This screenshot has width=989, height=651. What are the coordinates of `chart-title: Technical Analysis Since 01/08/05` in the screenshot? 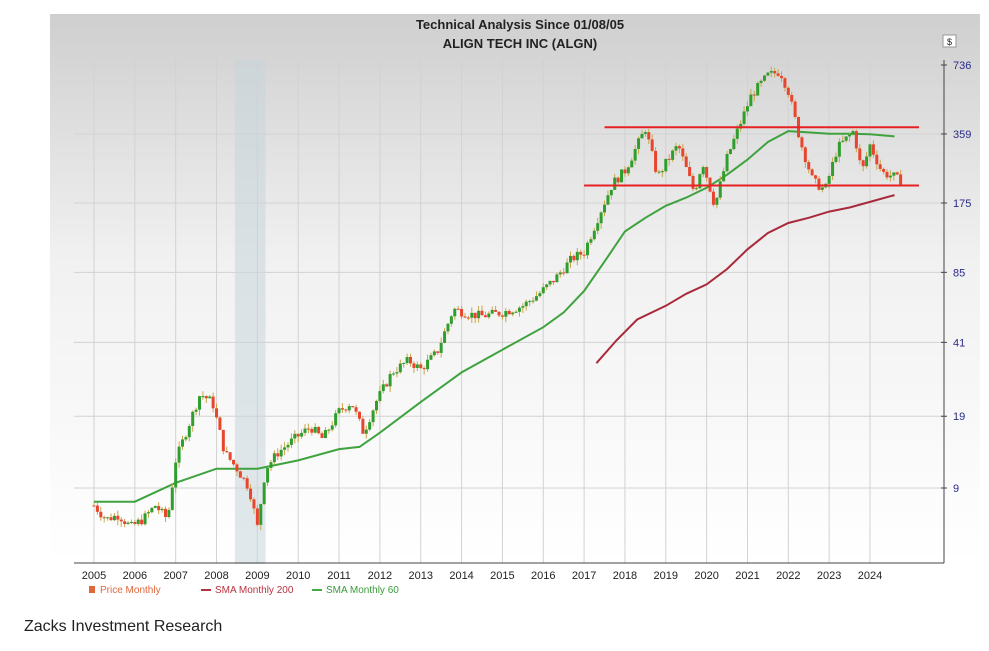 It's located at (520, 24).